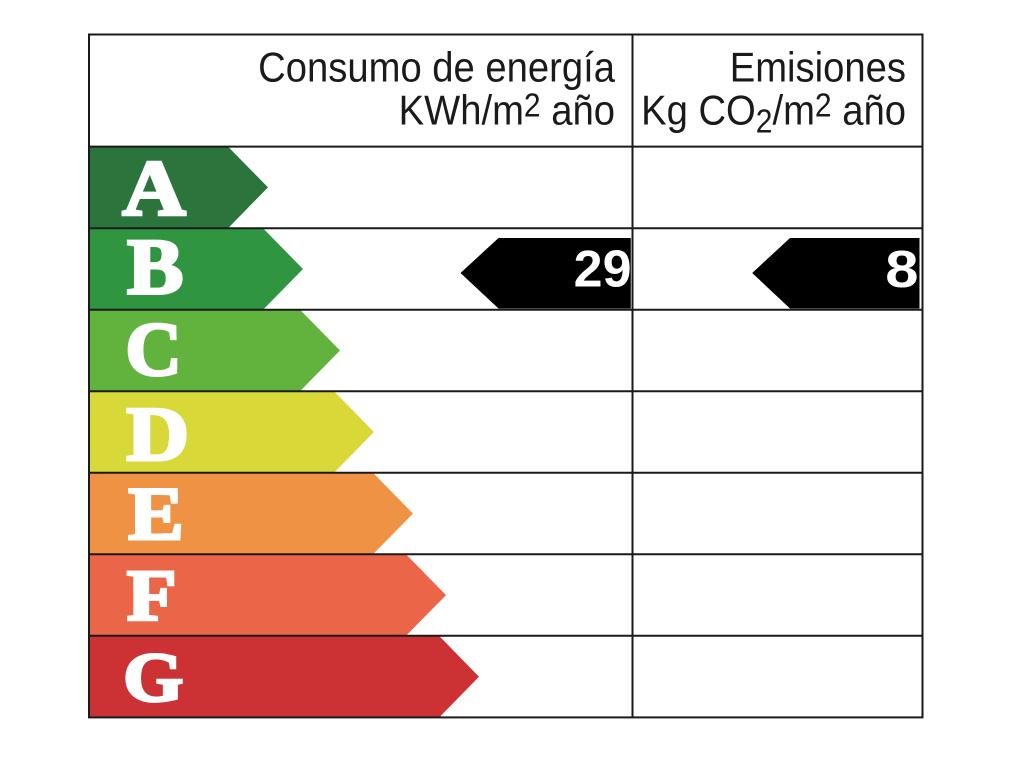  Describe the element at coordinates (156, 514) in the screenshot. I see `svg-text: E` at that location.